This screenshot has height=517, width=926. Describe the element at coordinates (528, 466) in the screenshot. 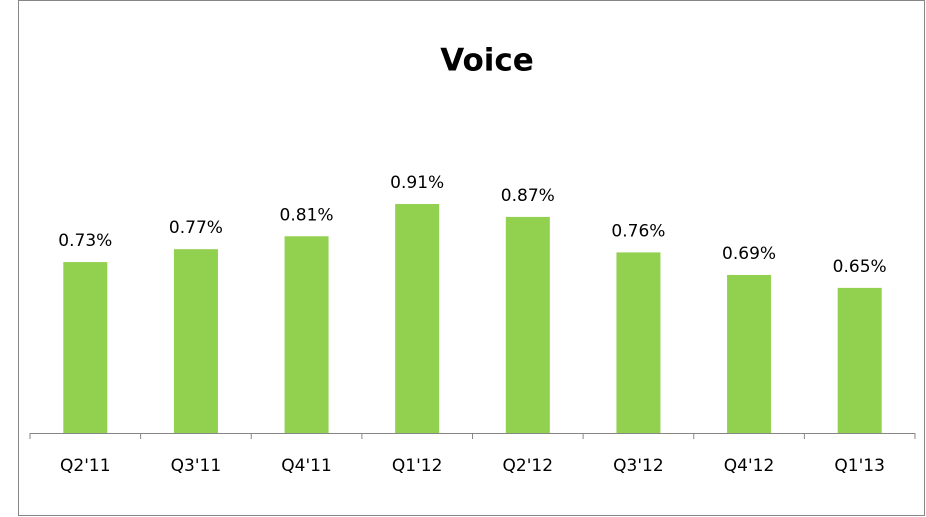

I see `x-tick-label: Q2'12` at that location.